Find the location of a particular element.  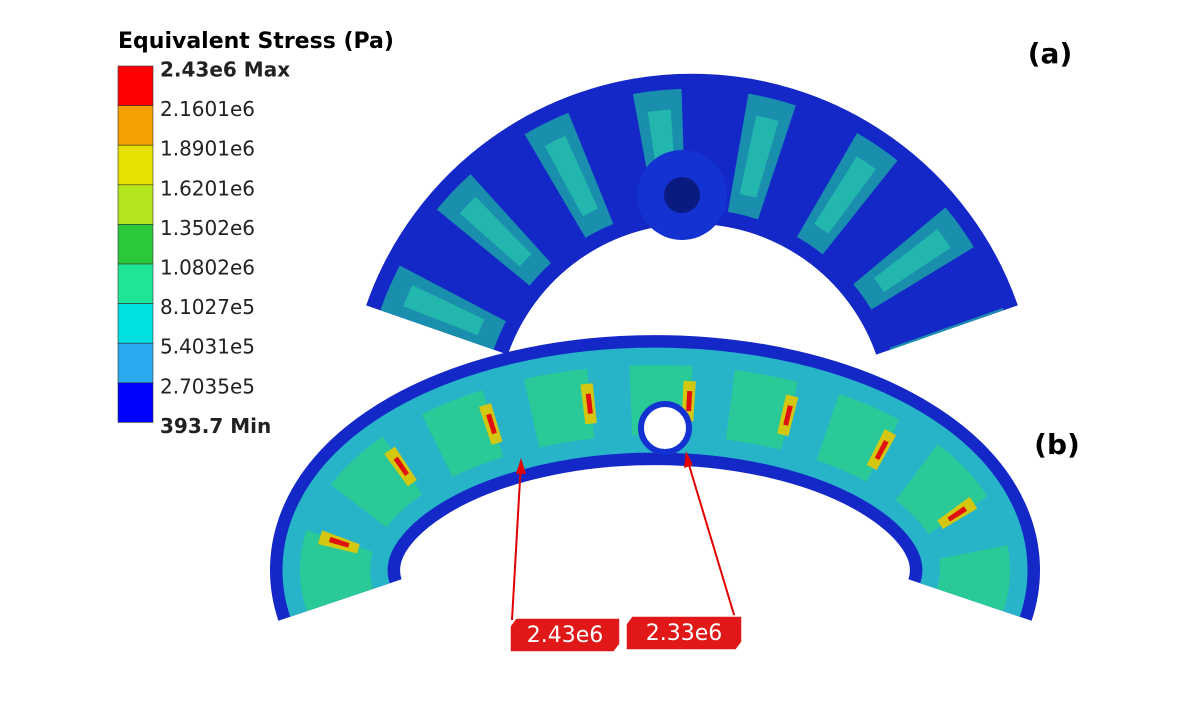

legend-label: 5.4031e5 is located at coordinates (207, 347).